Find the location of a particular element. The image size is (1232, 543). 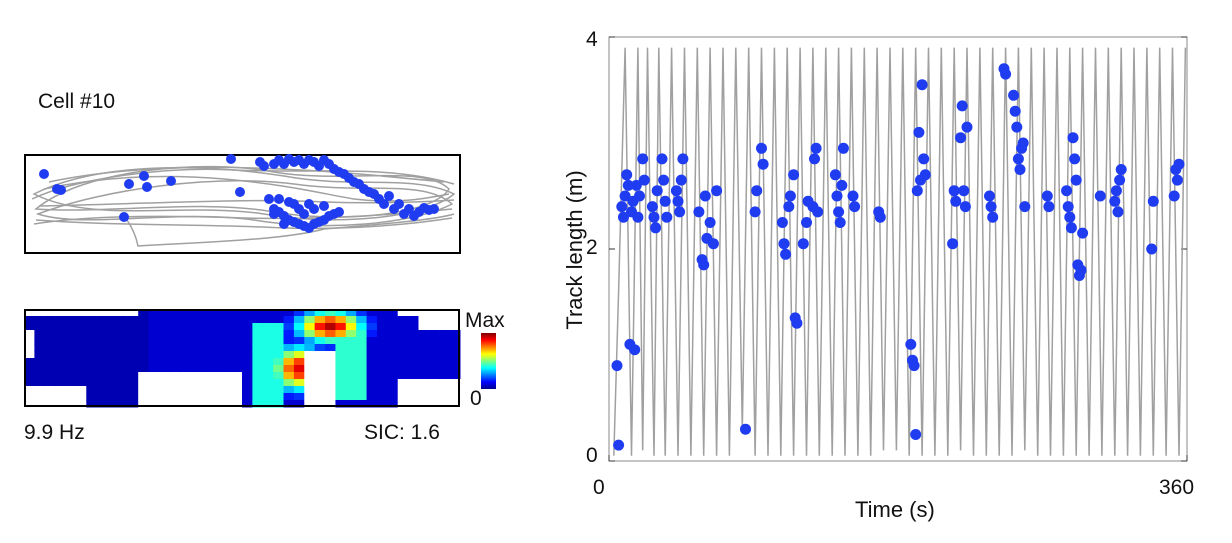

colorbar-max-label: Max is located at coordinates (485, 320).